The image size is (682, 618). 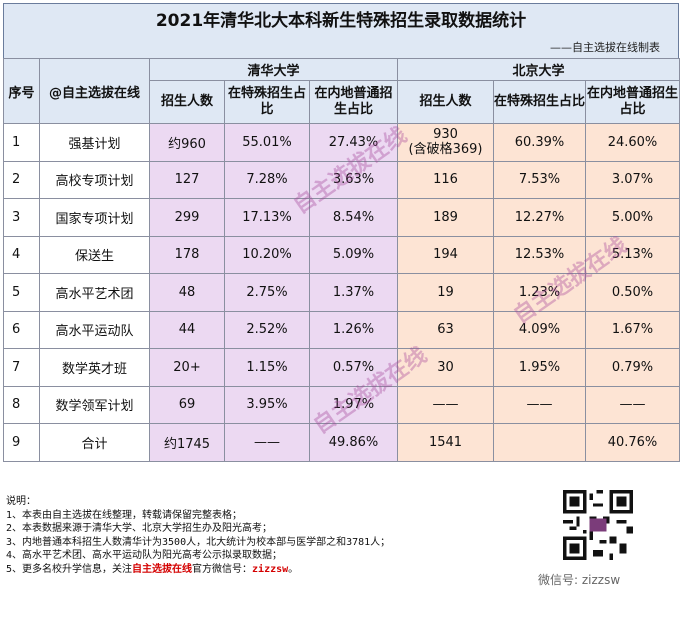 What do you see at coordinates (94, 404) in the screenshot?
I see `cell-program: 数学领军计划` at bounding box center [94, 404].